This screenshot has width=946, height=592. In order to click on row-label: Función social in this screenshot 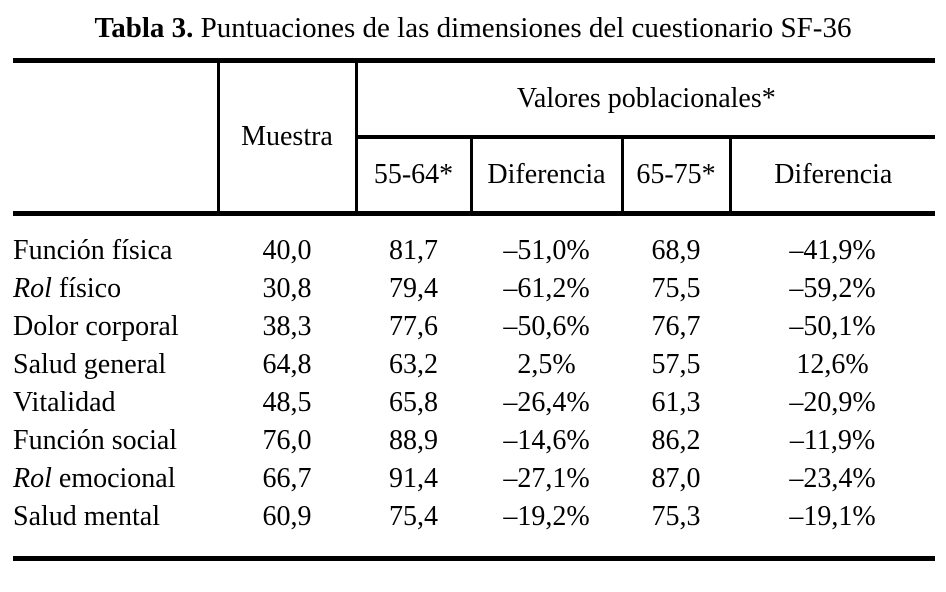, I will do `click(115, 441)`.